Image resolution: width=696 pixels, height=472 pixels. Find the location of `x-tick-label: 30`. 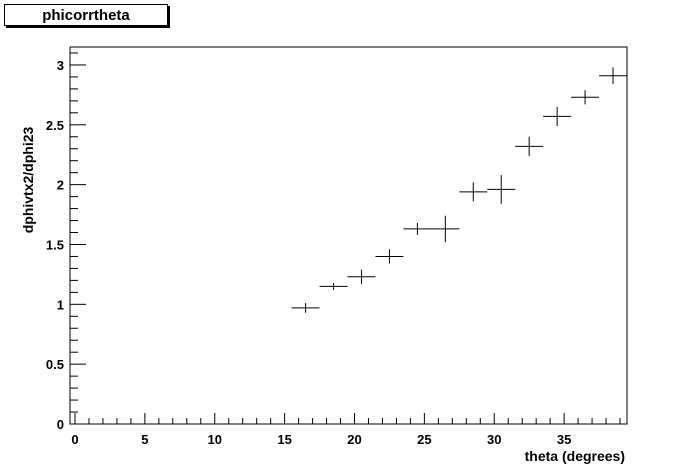

x-tick-label: 30 is located at coordinates (494, 439).